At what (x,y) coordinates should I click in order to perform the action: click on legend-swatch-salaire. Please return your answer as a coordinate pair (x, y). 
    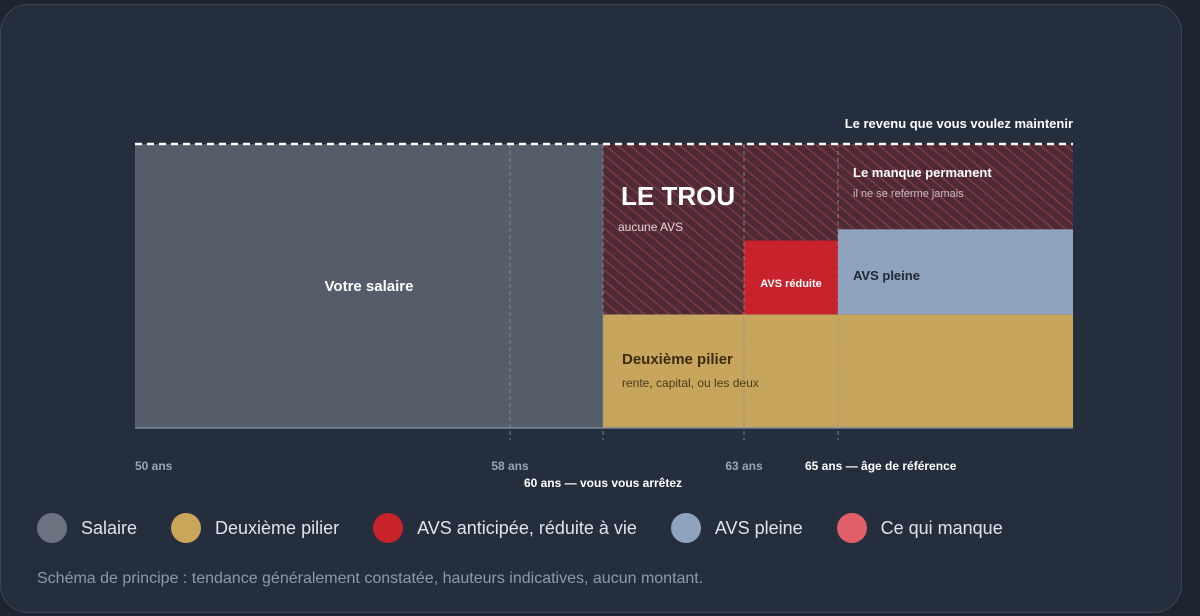
    Looking at the image, I should click on (52, 528).